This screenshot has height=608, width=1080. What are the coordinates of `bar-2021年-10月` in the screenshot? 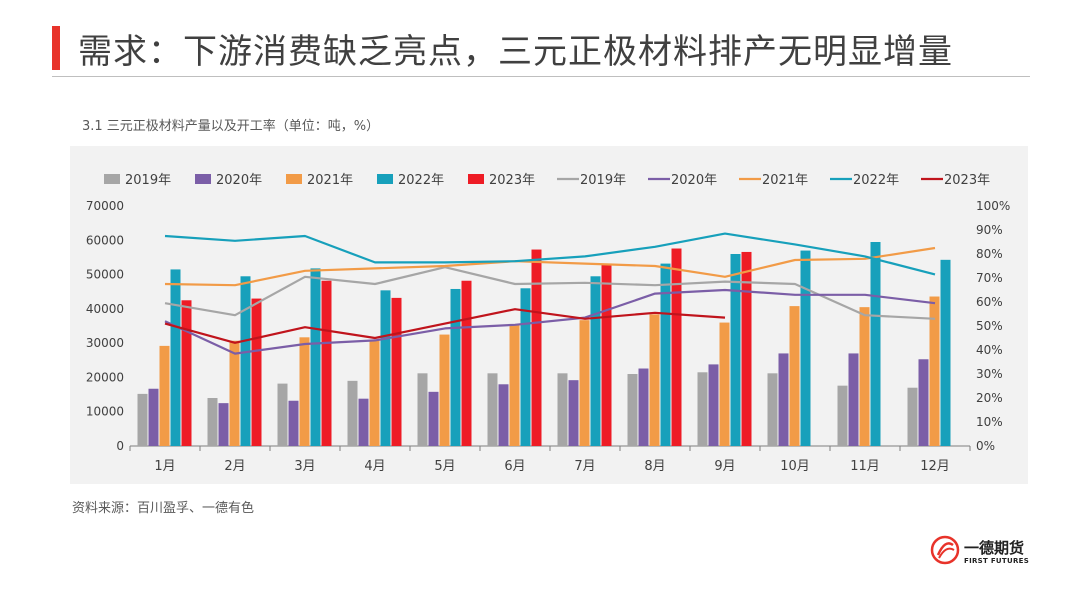 It's located at (794, 376).